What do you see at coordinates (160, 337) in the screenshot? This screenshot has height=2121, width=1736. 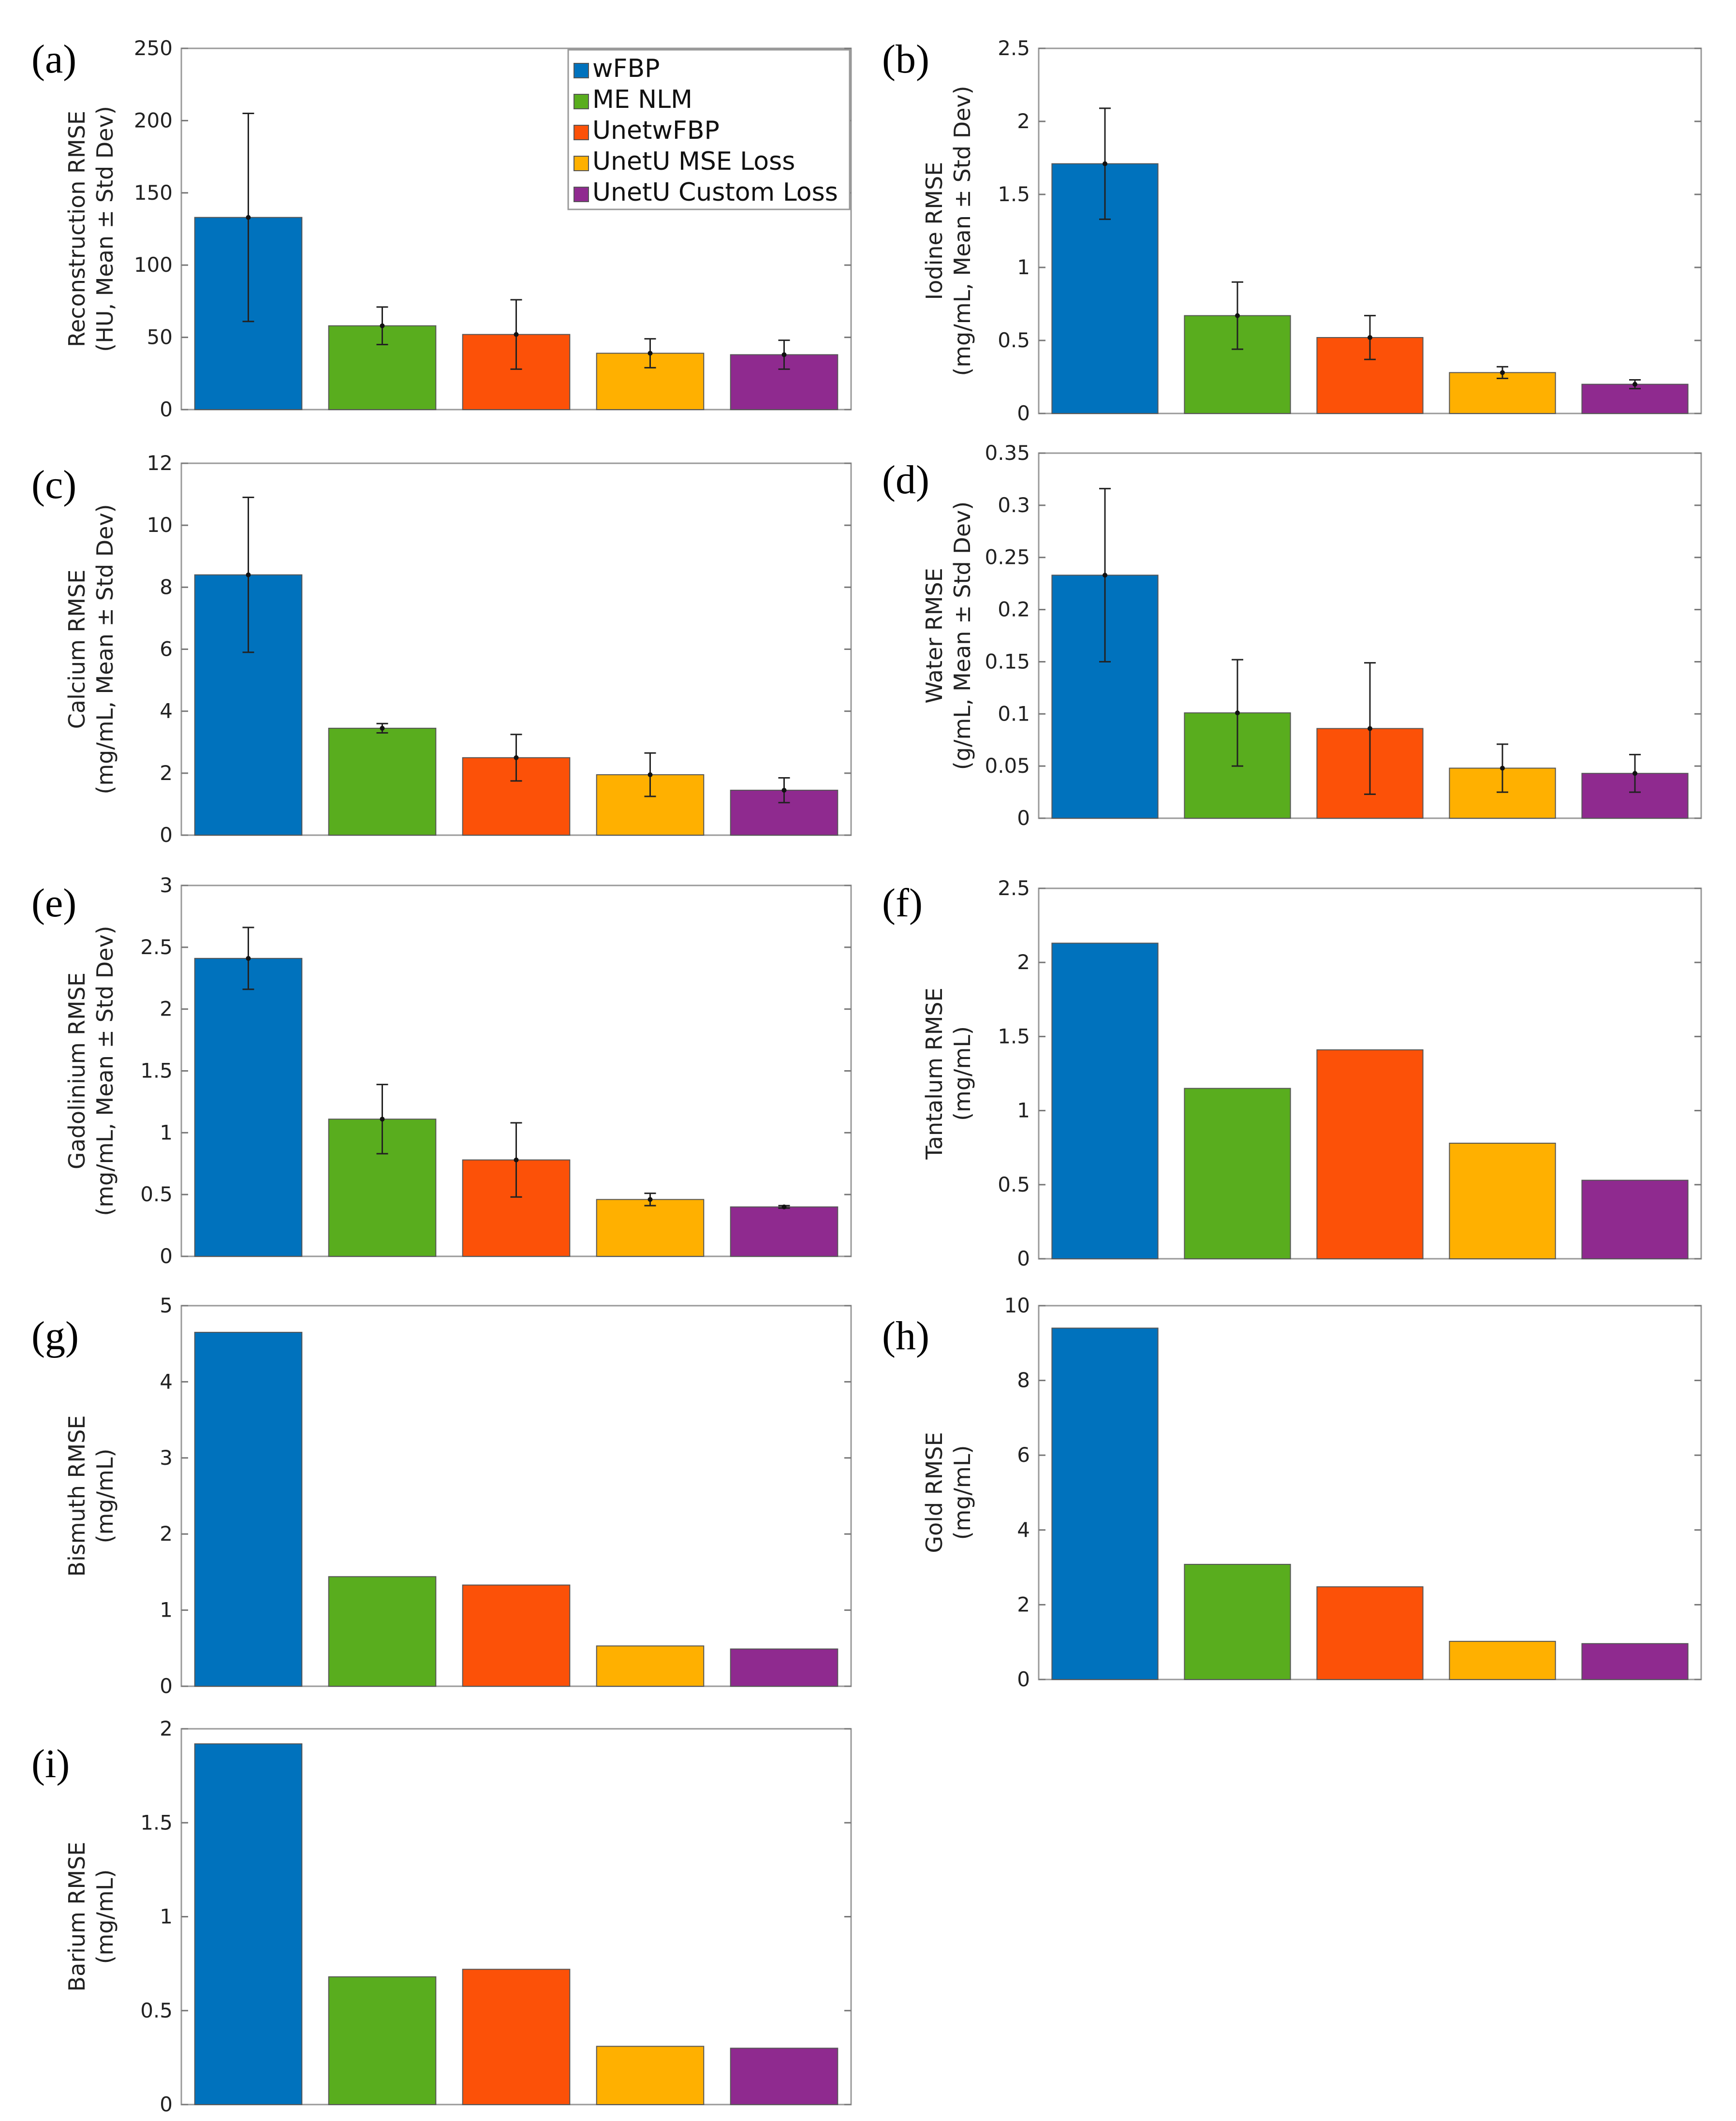 I see `y-tick-label: 50` at bounding box center [160, 337].